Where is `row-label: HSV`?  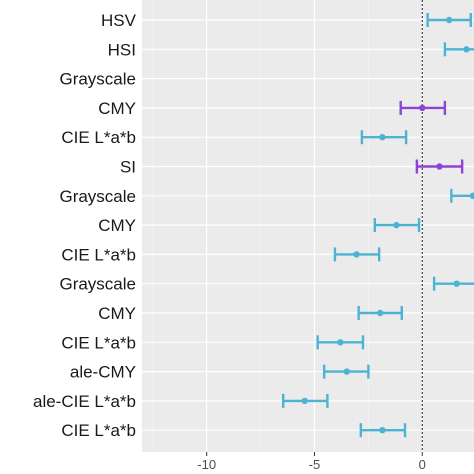
row-label: HSV is located at coordinates (119, 20).